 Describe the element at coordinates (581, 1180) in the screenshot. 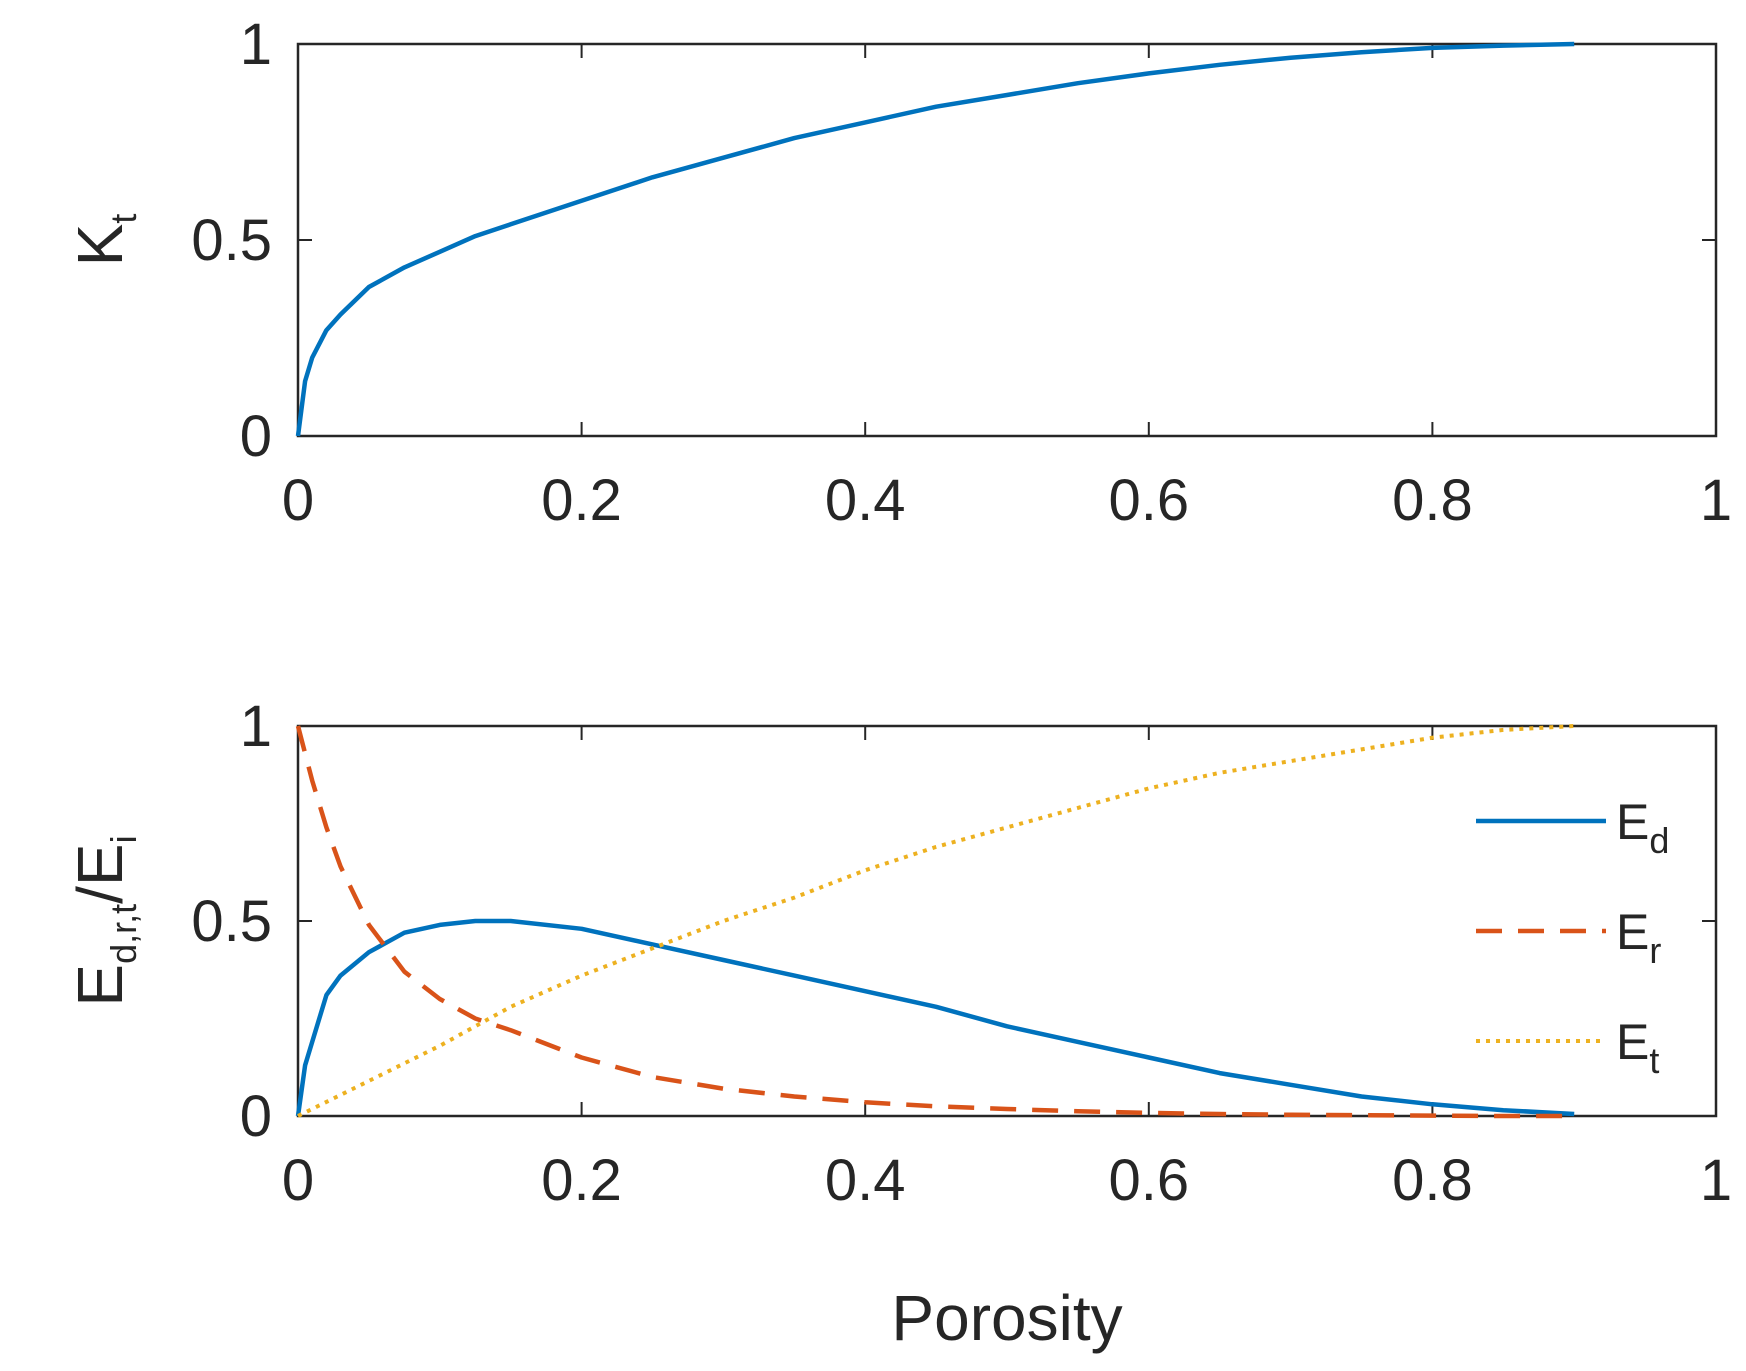

I see `bottom-x-tick-label-1: 0.2` at that location.